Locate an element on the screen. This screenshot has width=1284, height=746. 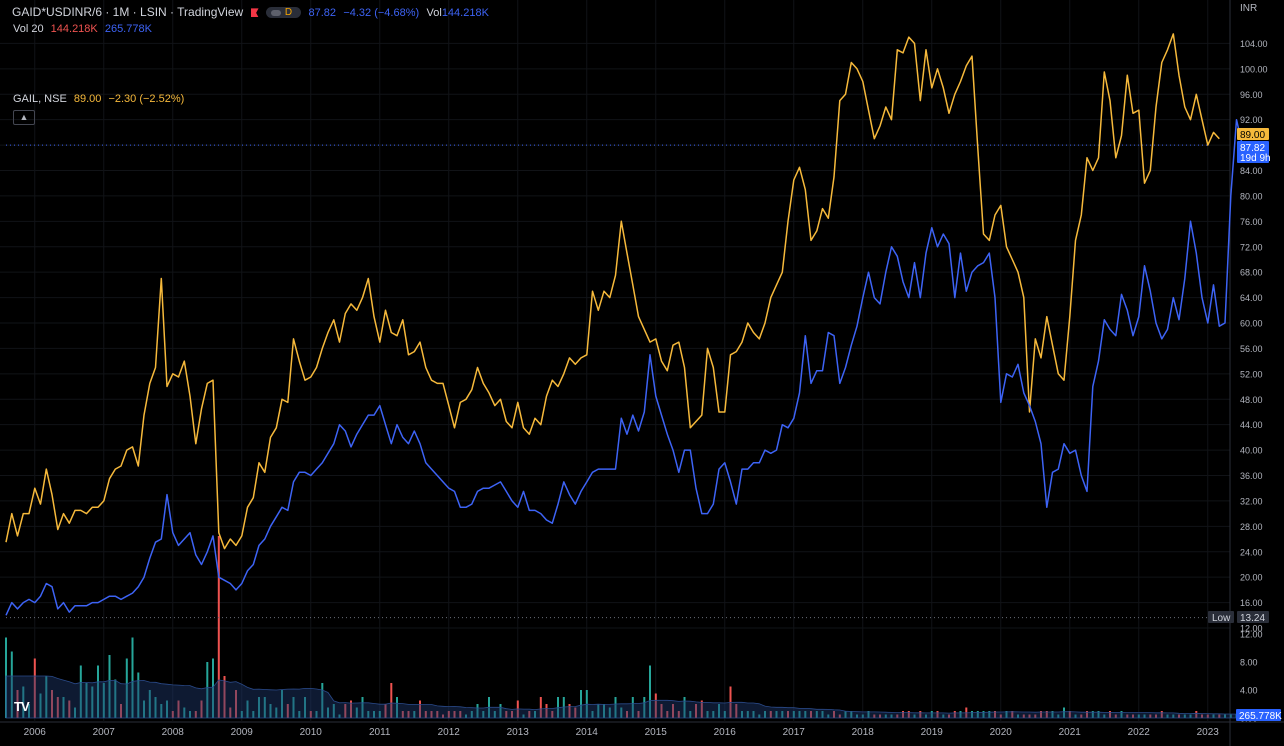
time-axis-tick: 2015 is located at coordinates (656, 732).